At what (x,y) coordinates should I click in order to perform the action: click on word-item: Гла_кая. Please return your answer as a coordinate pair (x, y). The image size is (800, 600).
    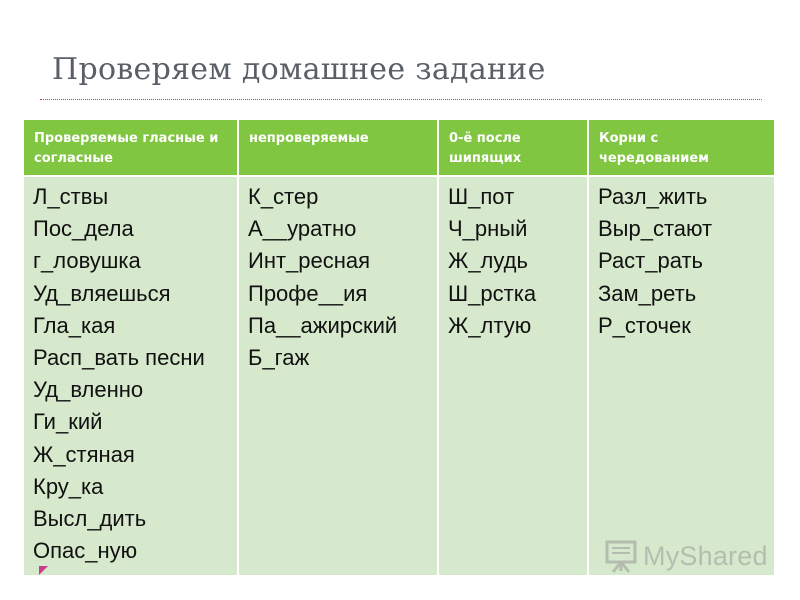
    Looking at the image, I should click on (74, 325).